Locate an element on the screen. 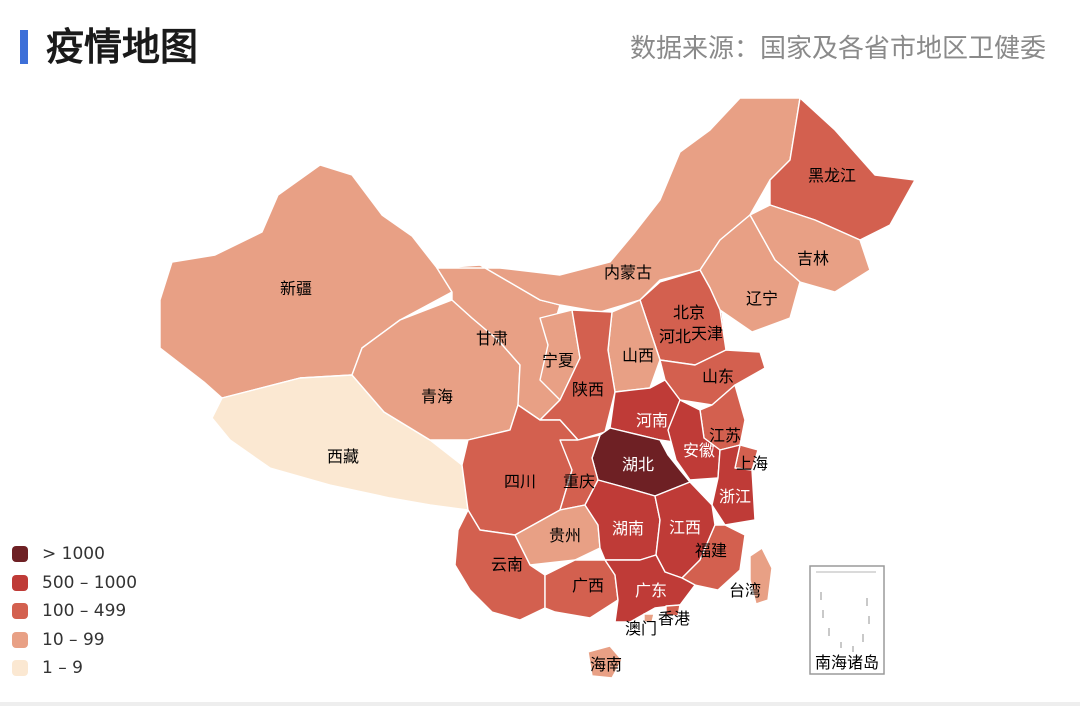  province-label-hubei: 湖北 is located at coordinates (638, 464).